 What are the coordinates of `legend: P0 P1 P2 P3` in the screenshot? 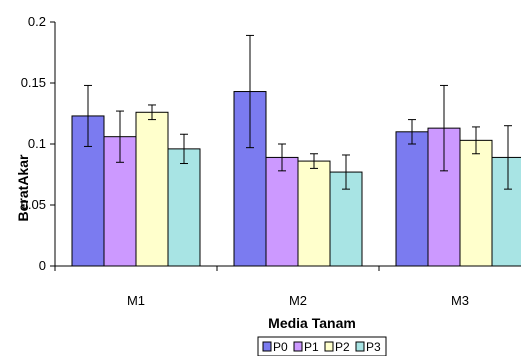 It's located at (322, 346).